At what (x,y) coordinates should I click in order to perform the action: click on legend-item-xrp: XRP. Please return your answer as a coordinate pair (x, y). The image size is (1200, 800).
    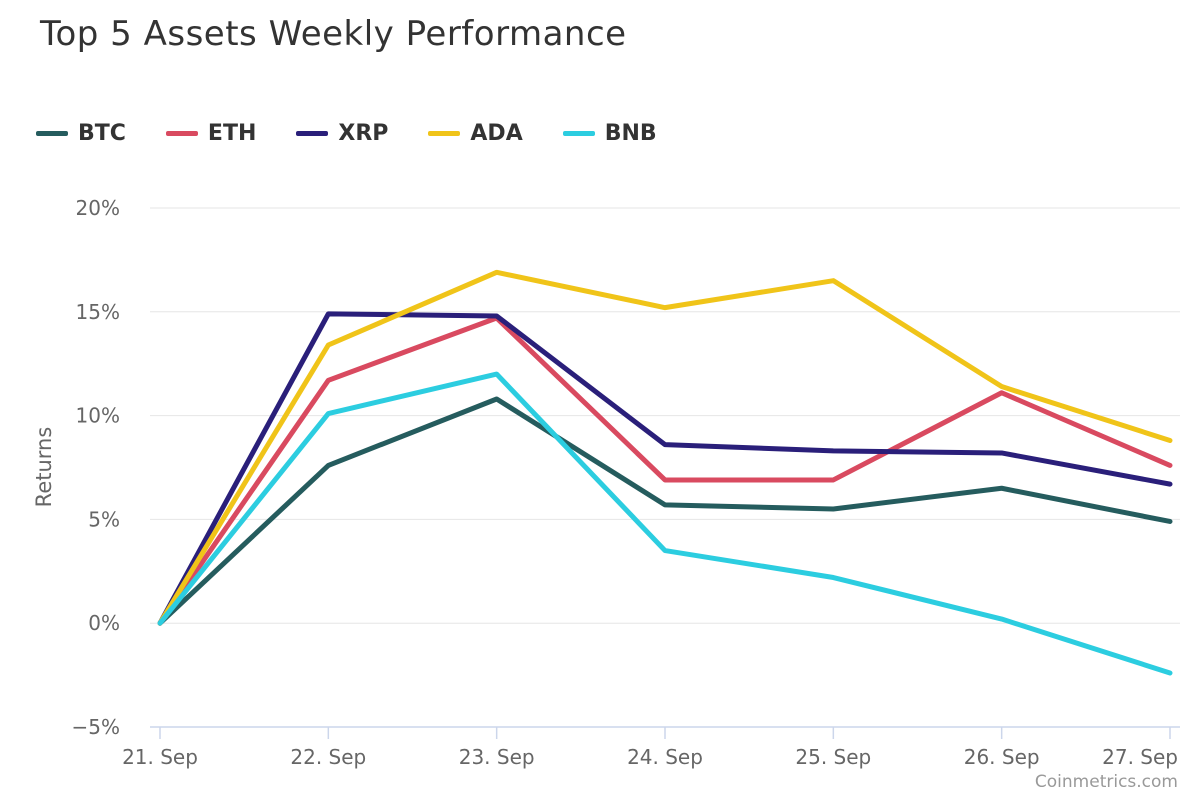
    Looking at the image, I should click on (342, 133).